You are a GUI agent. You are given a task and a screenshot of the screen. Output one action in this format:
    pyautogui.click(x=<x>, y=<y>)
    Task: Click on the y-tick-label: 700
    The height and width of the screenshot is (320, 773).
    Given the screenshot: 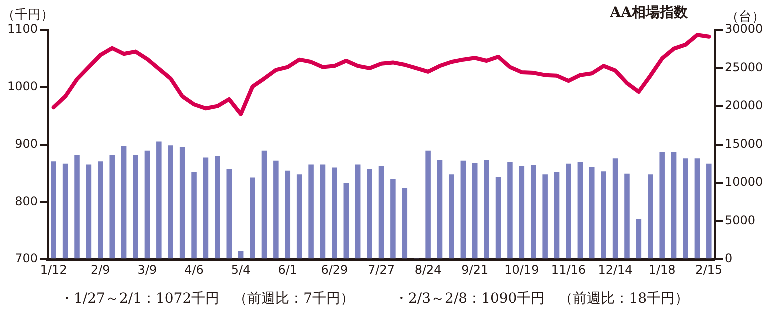 What is the action you would take?
    pyautogui.click(x=26, y=259)
    